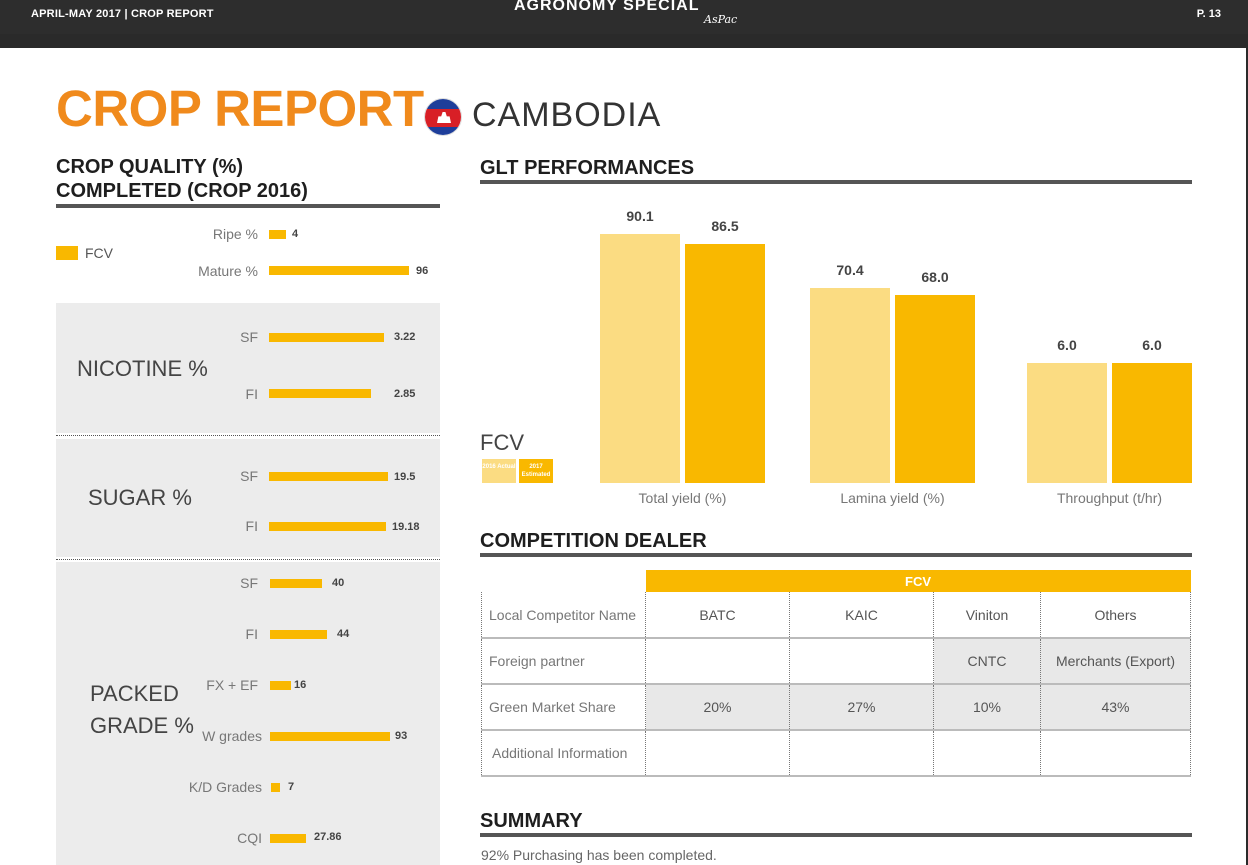 This screenshot has height=865, width=1248. I want to click on row-label: Foreign partner, so click(563, 661).